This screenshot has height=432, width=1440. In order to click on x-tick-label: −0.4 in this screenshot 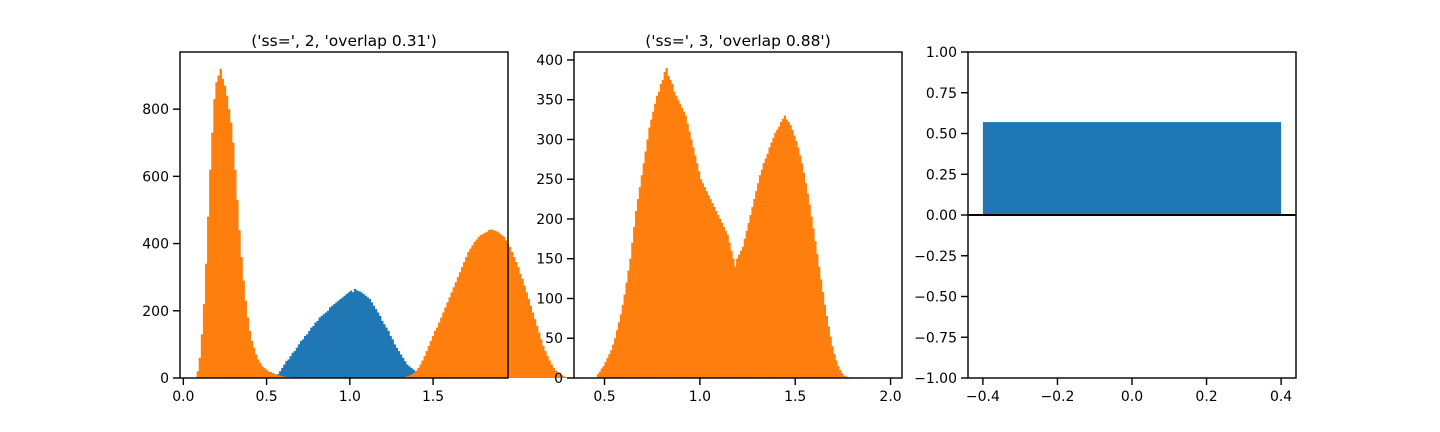, I will do `click(983, 397)`.